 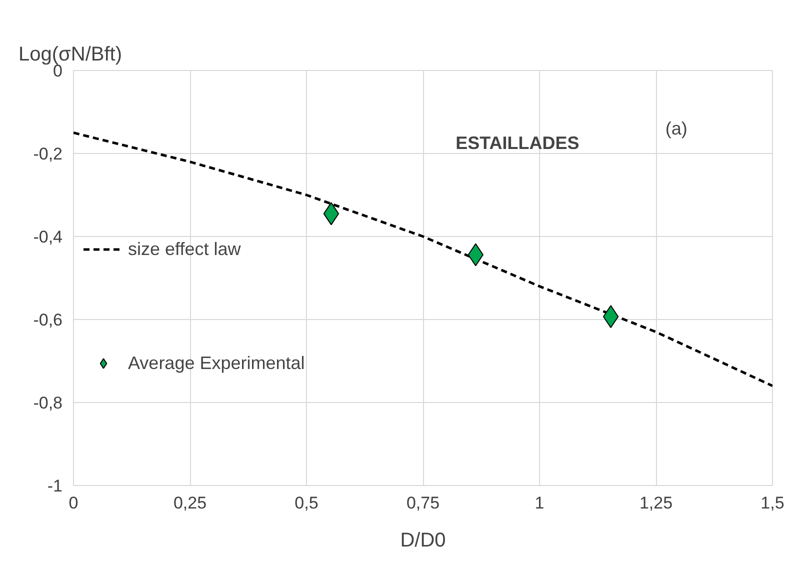 I want to click on x-tick-label: 0, so click(x=73, y=503).